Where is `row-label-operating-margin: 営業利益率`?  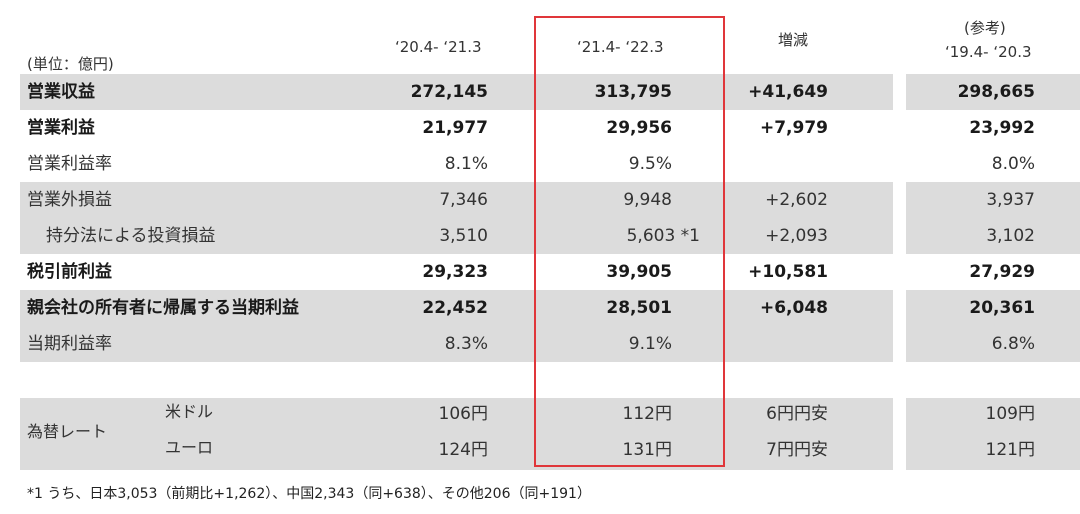 row-label-operating-margin: 営業利益率 is located at coordinates (69, 164).